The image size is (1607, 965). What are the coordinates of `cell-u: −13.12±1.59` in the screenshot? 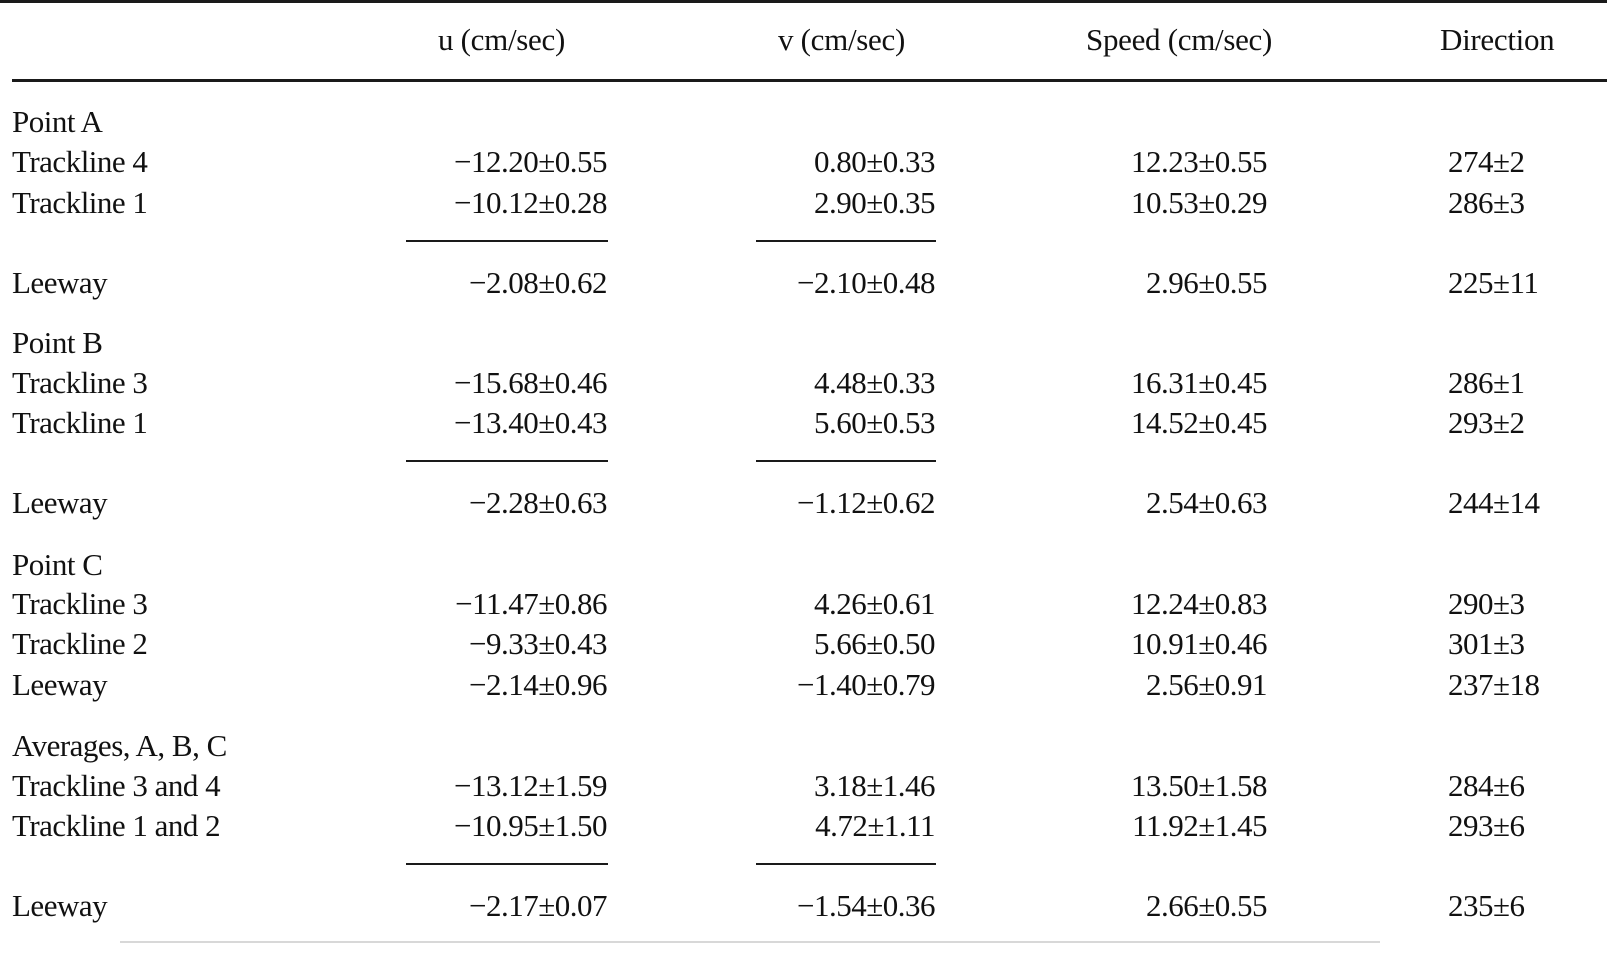 It's located at (531, 785).